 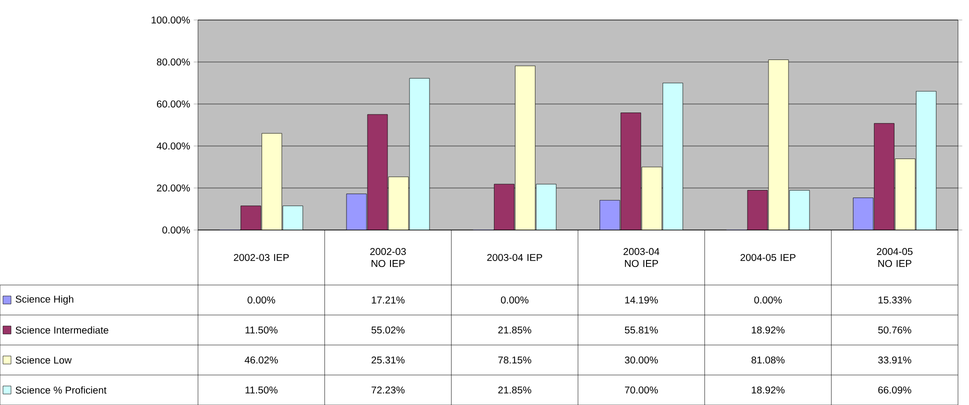 What do you see at coordinates (44, 360) in the screenshot?
I see `legend-label: Science Low` at bounding box center [44, 360].